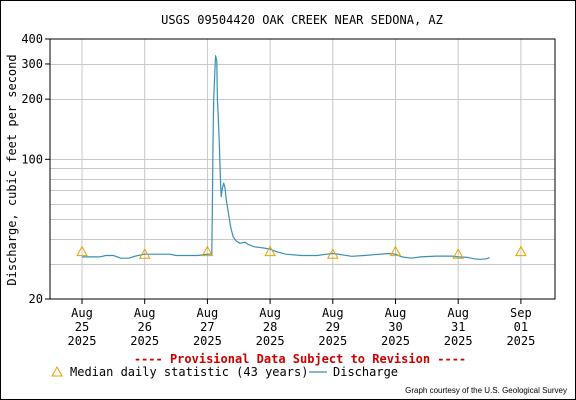 The width and height of the screenshot is (576, 400). Describe the element at coordinates (458, 327) in the screenshot. I see `x-tick-label: 31` at that location.